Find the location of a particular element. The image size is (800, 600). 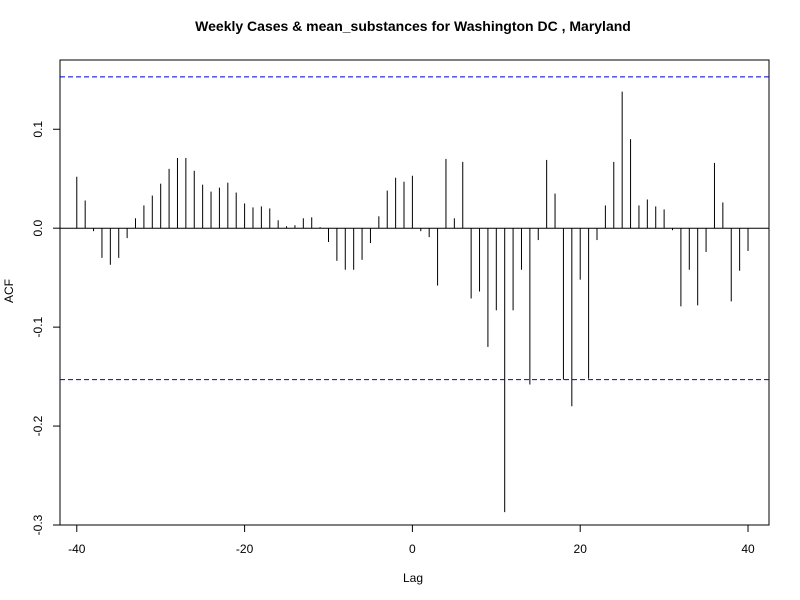

x-tick-label: 20 is located at coordinates (581, 549).